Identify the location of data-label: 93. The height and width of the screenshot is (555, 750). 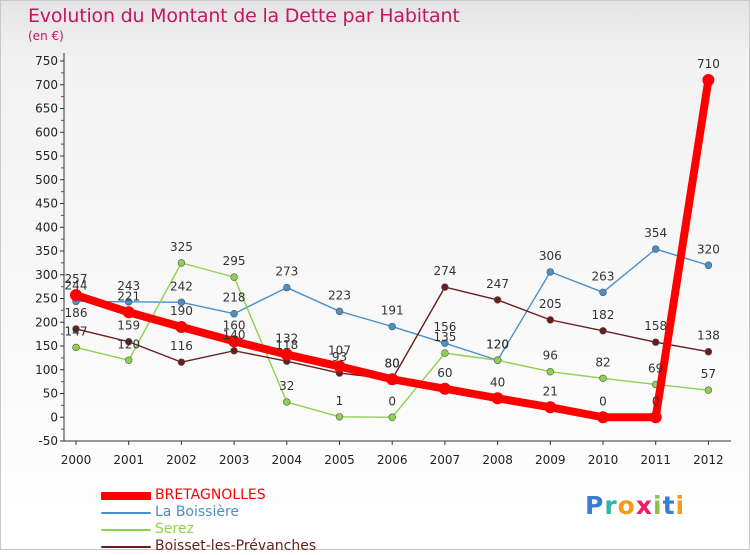
(339, 357).